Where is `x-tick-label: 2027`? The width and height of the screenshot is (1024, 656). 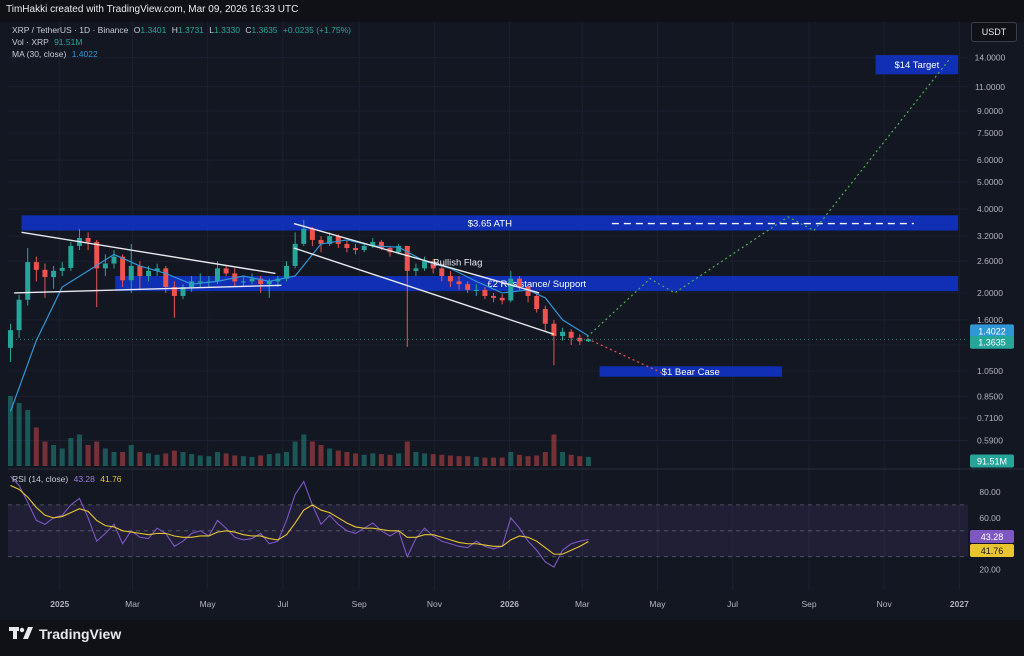 x-tick-label: 2027 is located at coordinates (959, 604).